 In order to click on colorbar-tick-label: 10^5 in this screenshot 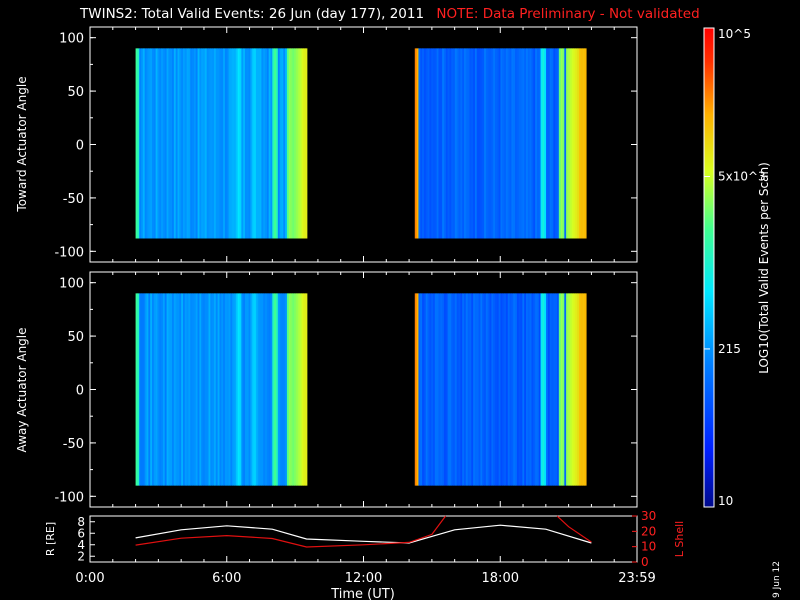, I will do `click(734, 34)`.